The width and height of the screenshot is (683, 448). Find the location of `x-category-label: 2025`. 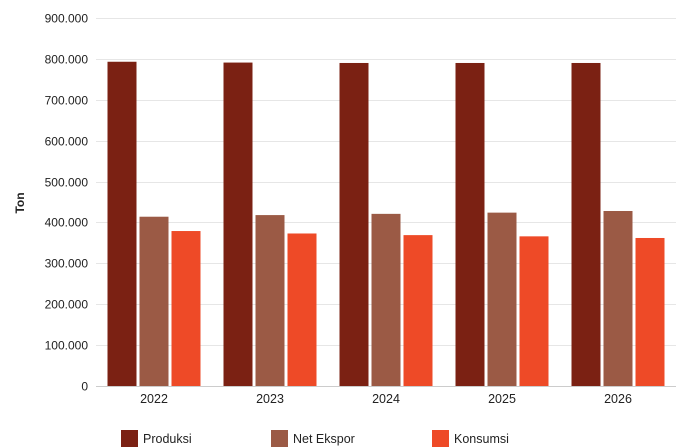

x-category-label: 2025 is located at coordinates (502, 399).